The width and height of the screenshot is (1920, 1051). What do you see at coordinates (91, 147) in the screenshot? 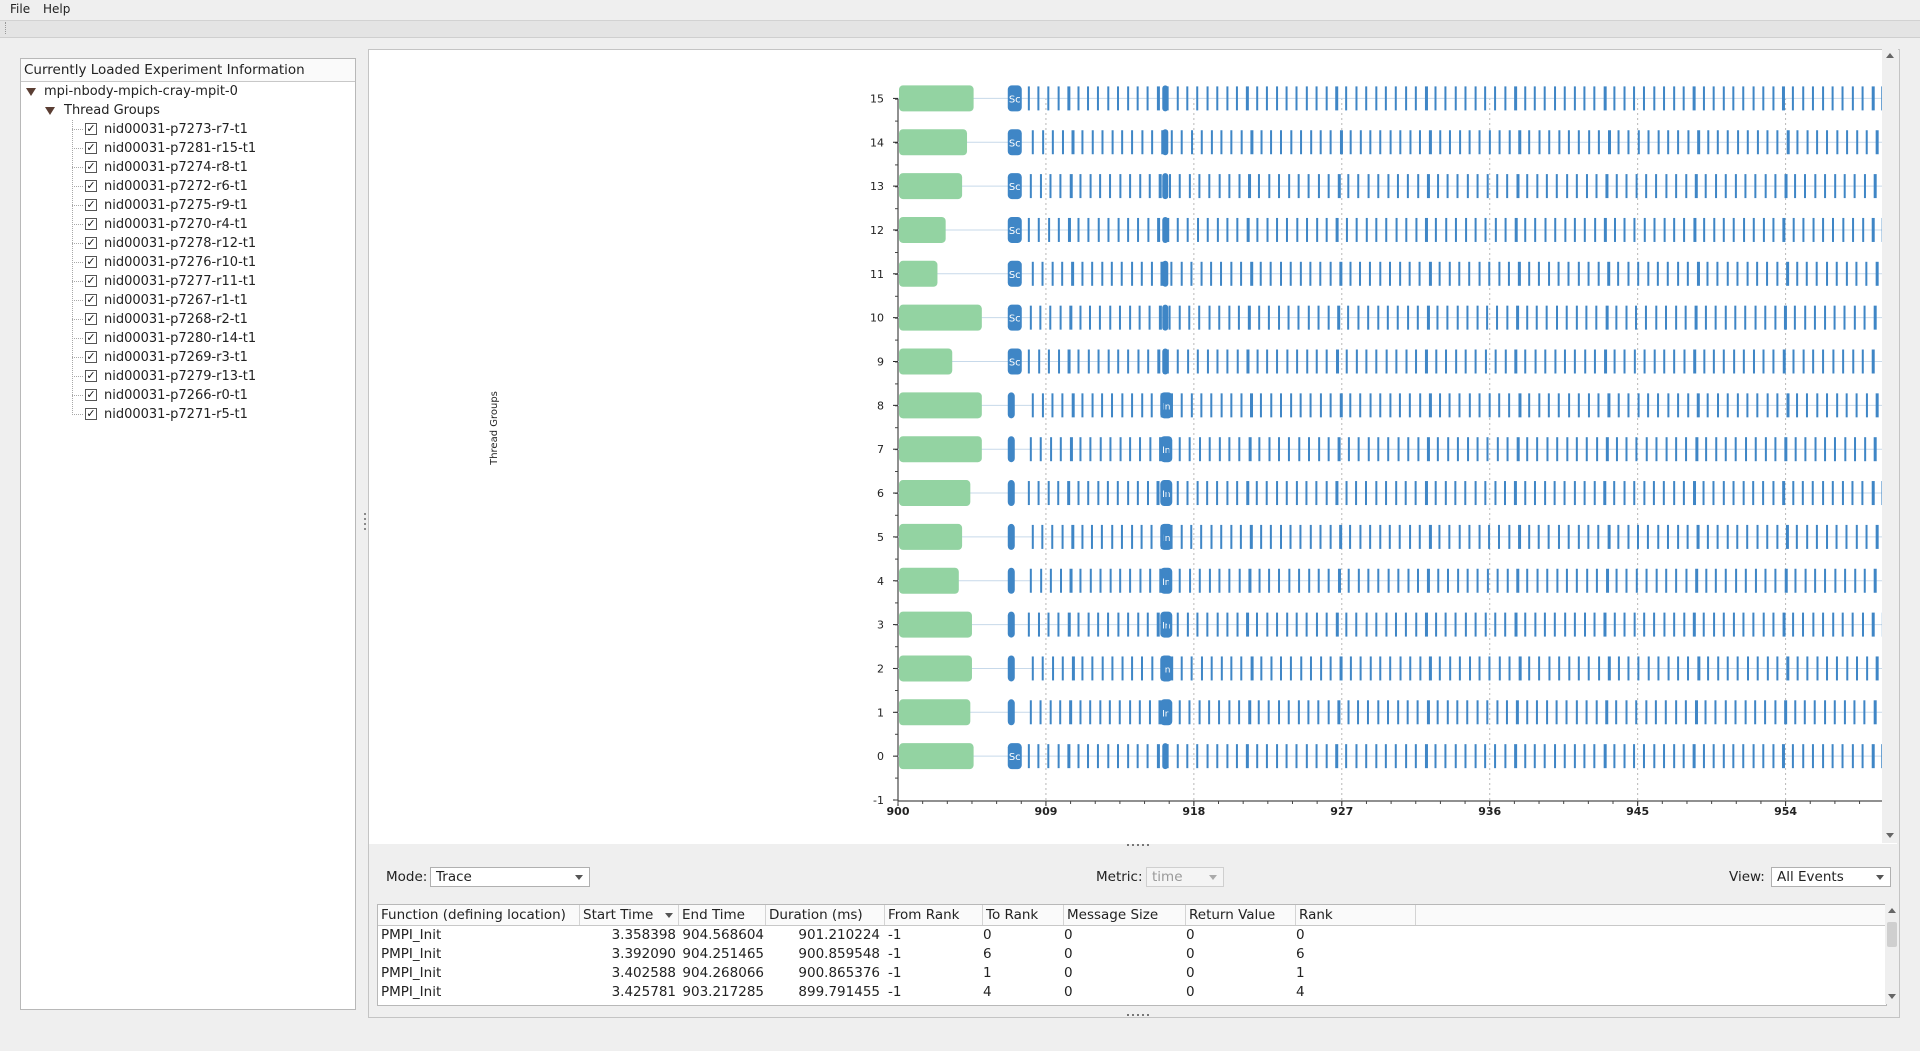
I see `thread-checkbox: ✓` at bounding box center [91, 147].